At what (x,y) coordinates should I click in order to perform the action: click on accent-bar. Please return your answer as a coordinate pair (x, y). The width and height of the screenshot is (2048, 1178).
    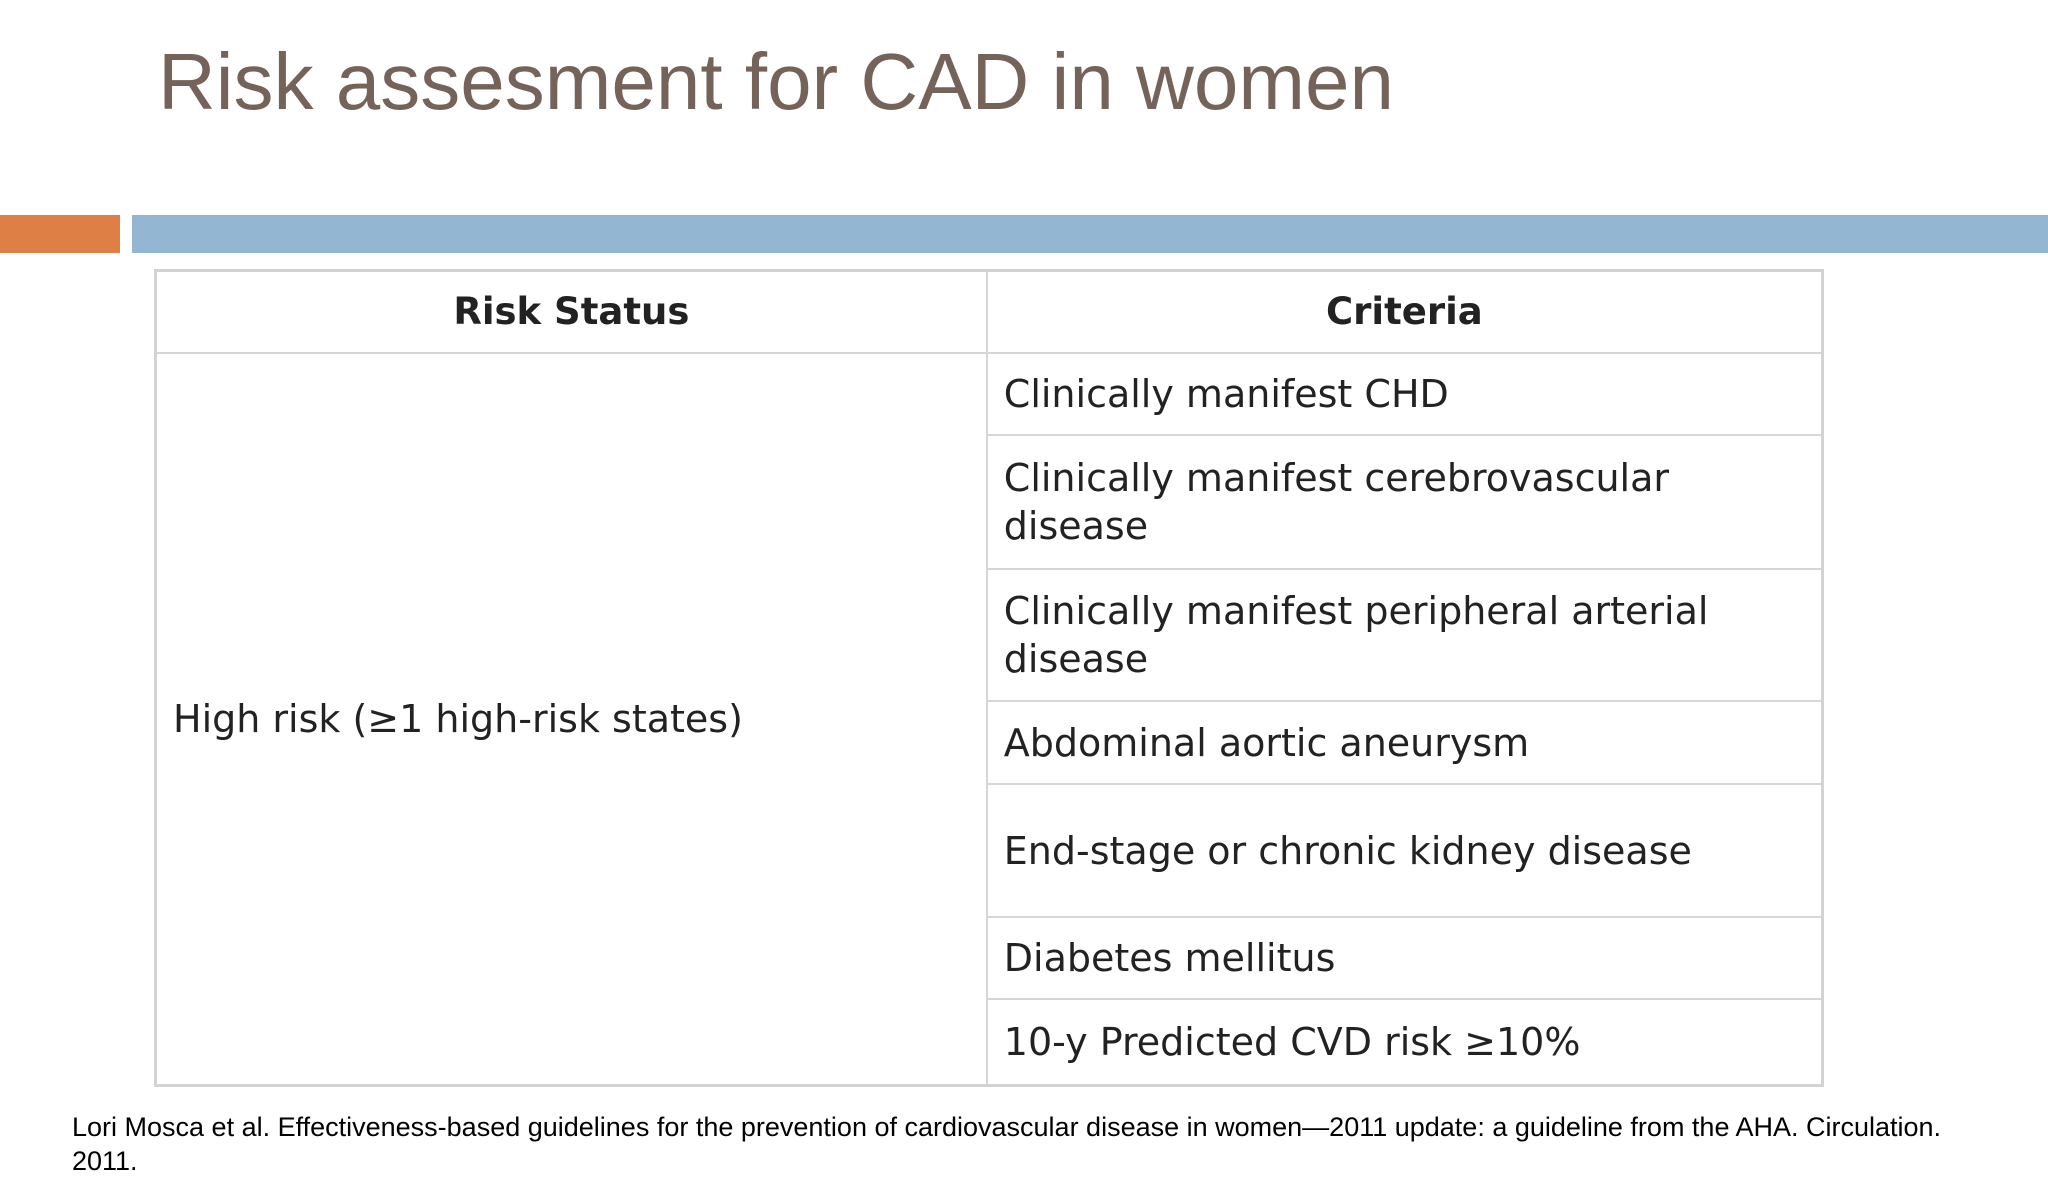
    Looking at the image, I should click on (60, 234).